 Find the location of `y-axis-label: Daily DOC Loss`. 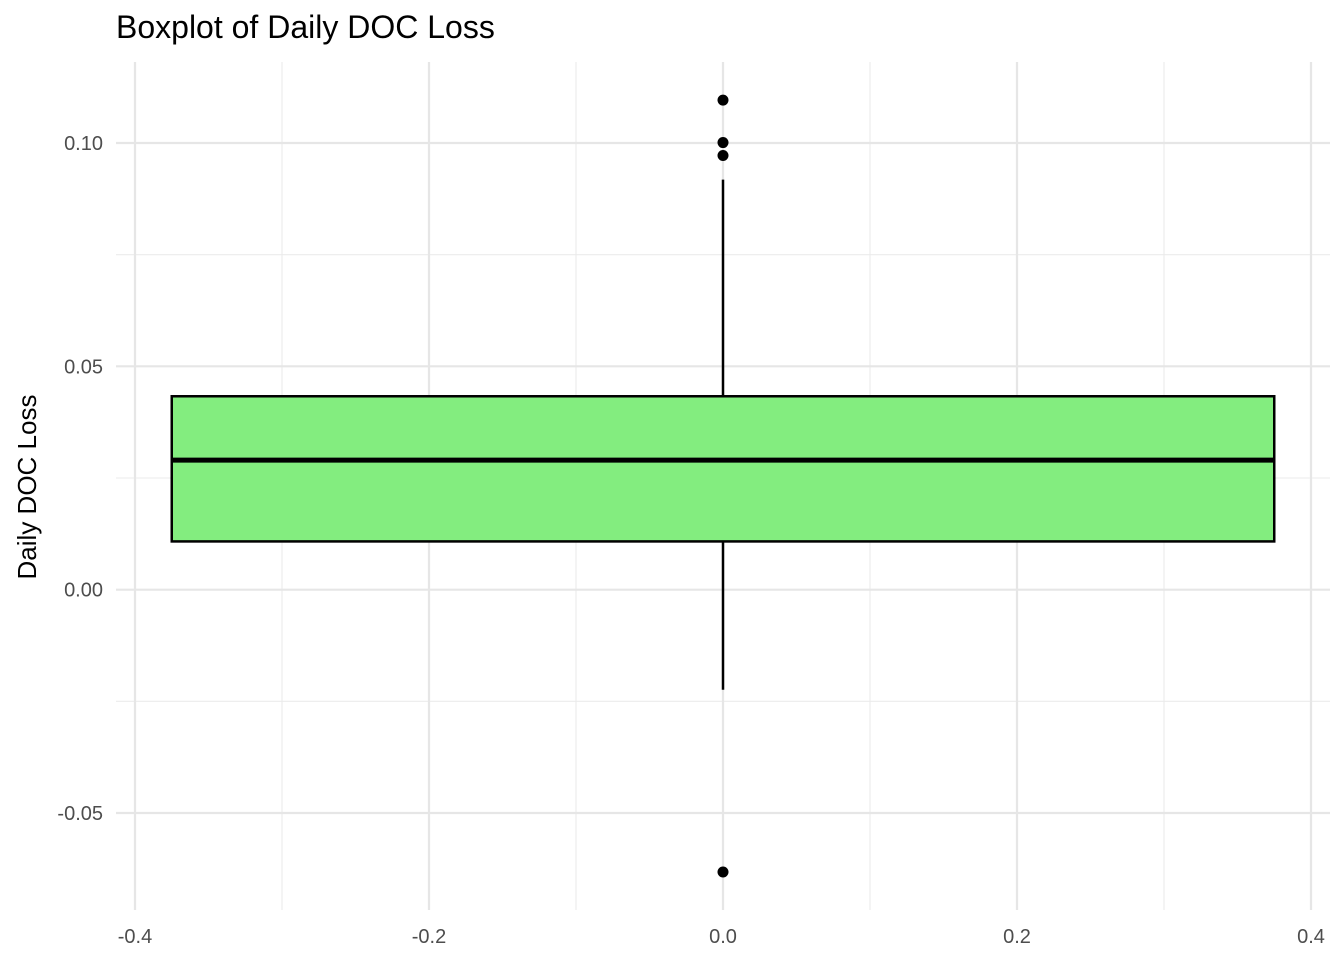

y-axis-label: Daily DOC Loss is located at coordinates (27, 487).